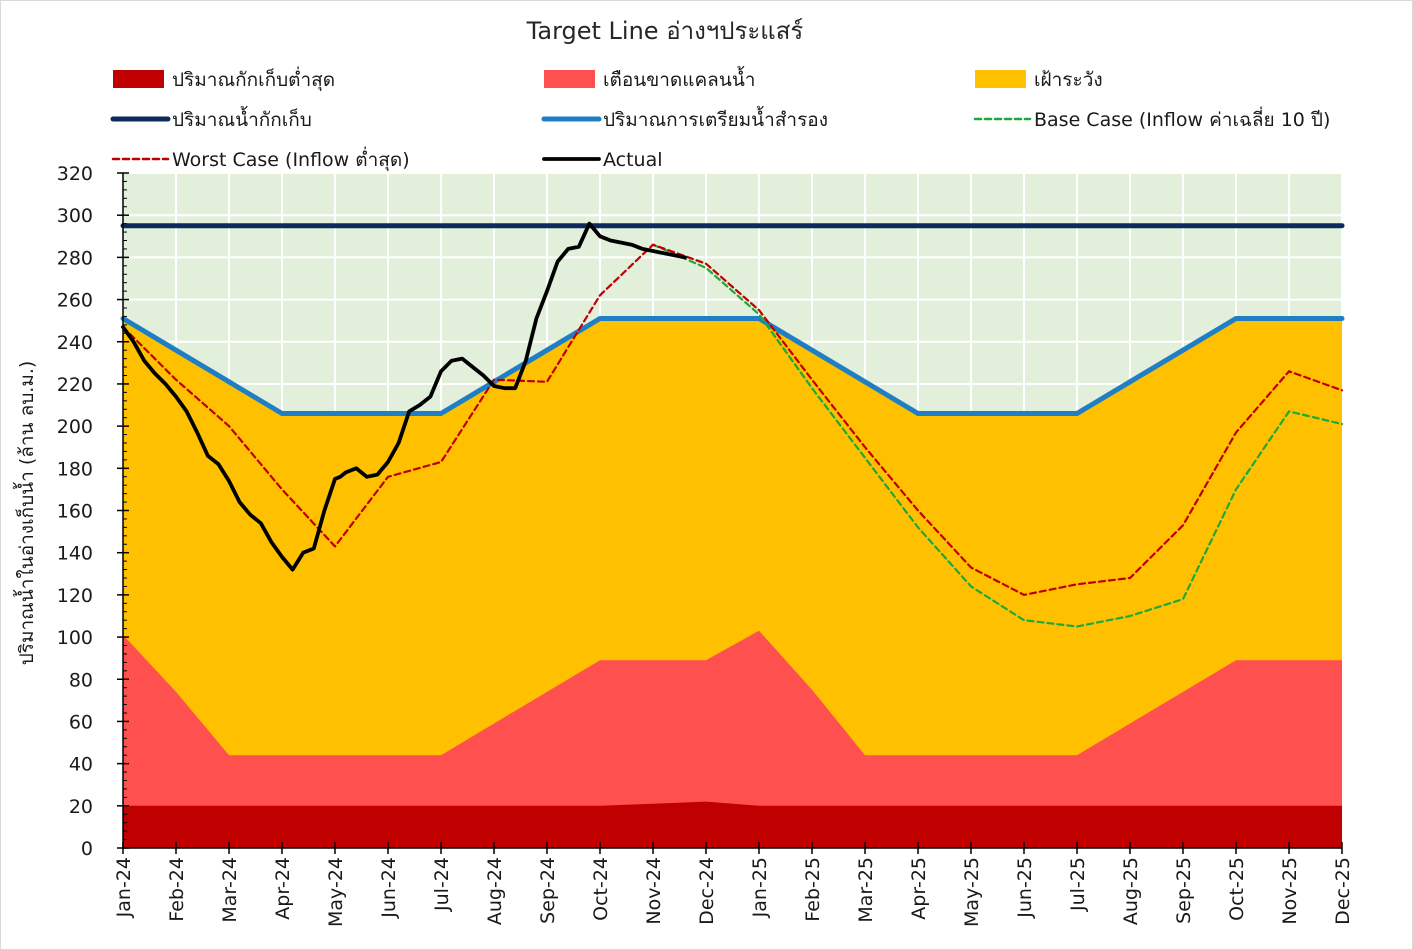 The height and width of the screenshot is (950, 1413). What do you see at coordinates (707, 891) in the screenshot?
I see `x-tick-label-dec-24: Dec-24` at bounding box center [707, 891].